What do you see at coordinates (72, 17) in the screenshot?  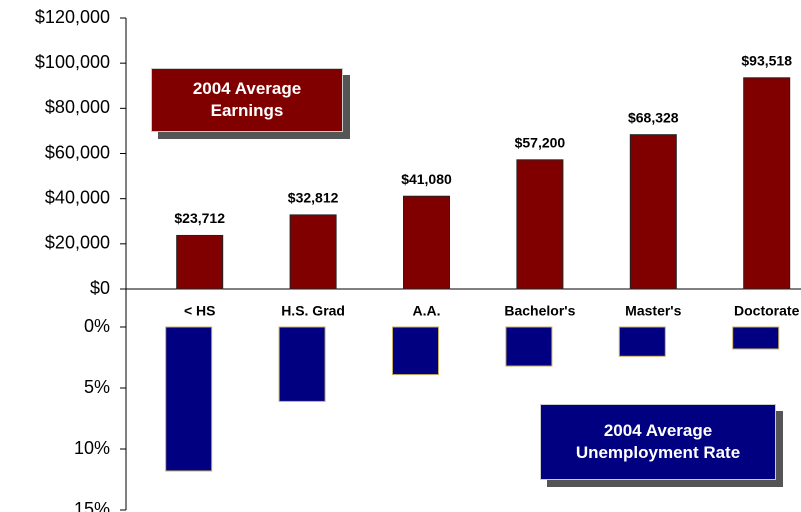 I see `y-tick-label: $120,000` at bounding box center [72, 17].